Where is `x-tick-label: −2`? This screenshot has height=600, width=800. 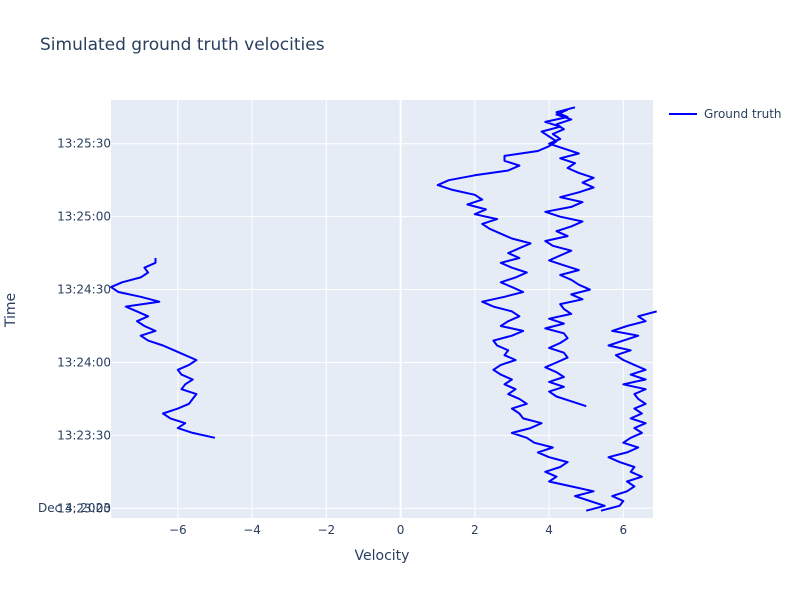 x-tick-label: −2 is located at coordinates (326, 530).